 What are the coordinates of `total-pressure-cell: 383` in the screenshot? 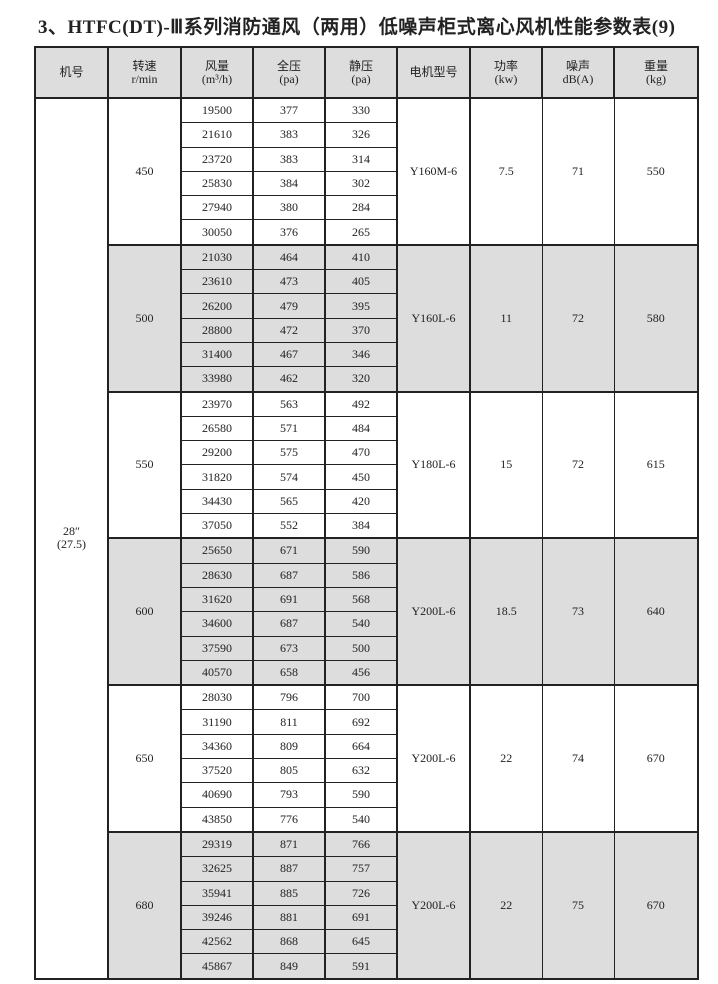 It's located at (289, 135).